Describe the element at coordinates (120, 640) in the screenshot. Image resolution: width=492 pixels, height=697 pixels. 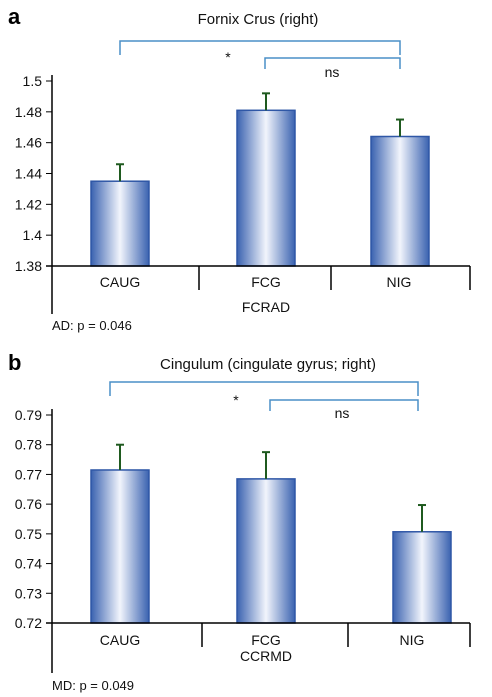
I see `panel-b-category-caug: CAUG` at that location.